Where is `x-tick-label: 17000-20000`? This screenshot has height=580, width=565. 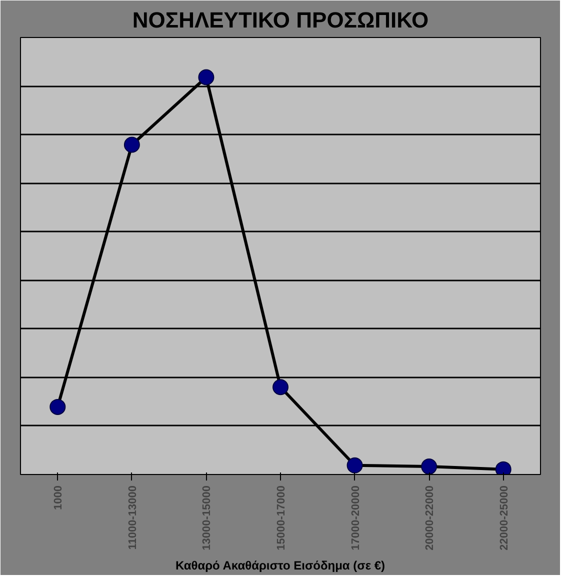
x-tick-label: 17000-20000 is located at coordinates (356, 517).